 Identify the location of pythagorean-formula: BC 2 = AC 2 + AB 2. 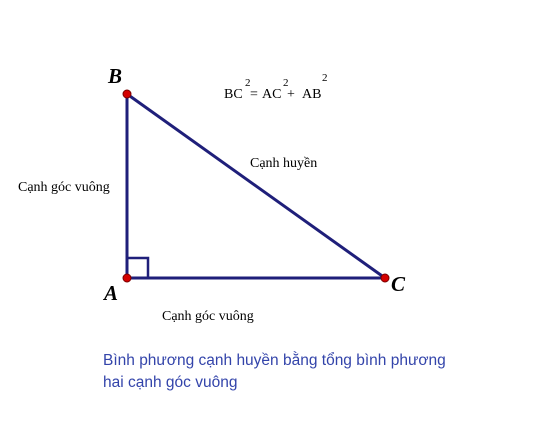
(276, 87).